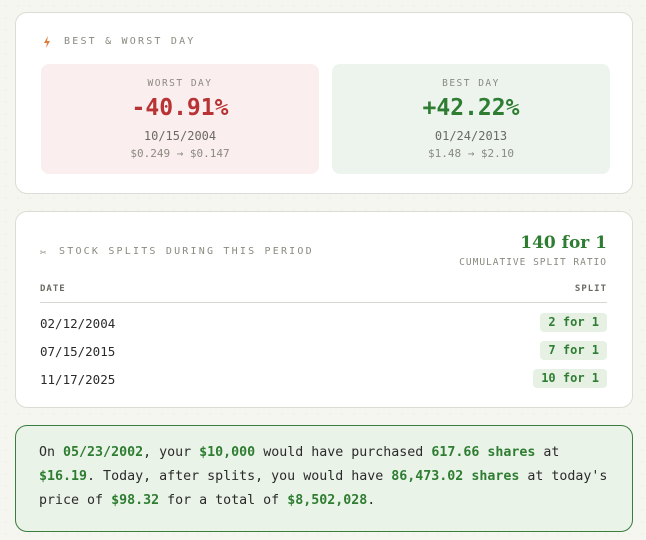 This screenshot has width=646, height=540. I want to click on worst-day-percent: -40.91%, so click(180, 108).